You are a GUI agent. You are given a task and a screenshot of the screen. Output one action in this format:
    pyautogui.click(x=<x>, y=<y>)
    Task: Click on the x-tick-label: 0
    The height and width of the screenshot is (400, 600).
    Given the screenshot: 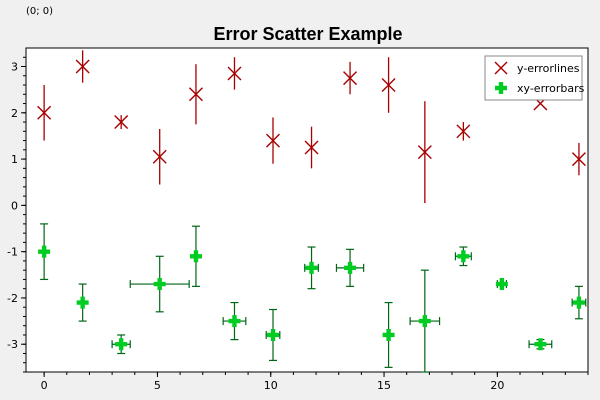 What is the action you would take?
    pyautogui.click(x=44, y=385)
    